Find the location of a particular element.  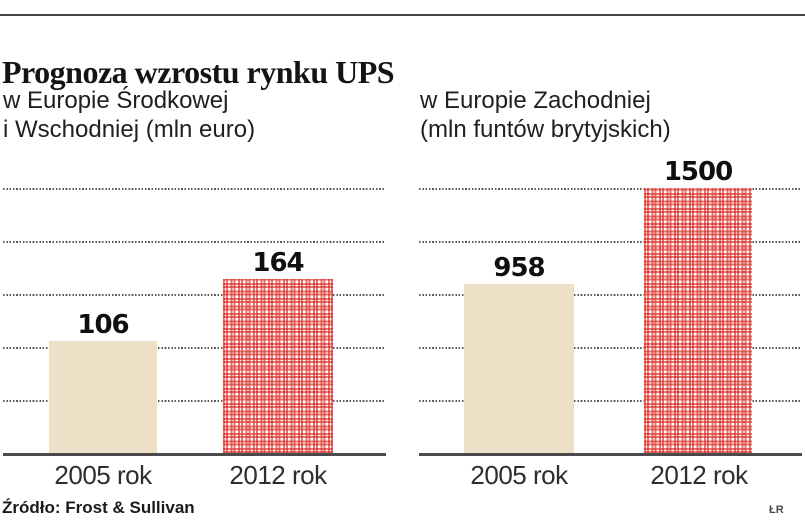

subtitle-line-2: i Wschodniej (mln euro) is located at coordinates (129, 129).